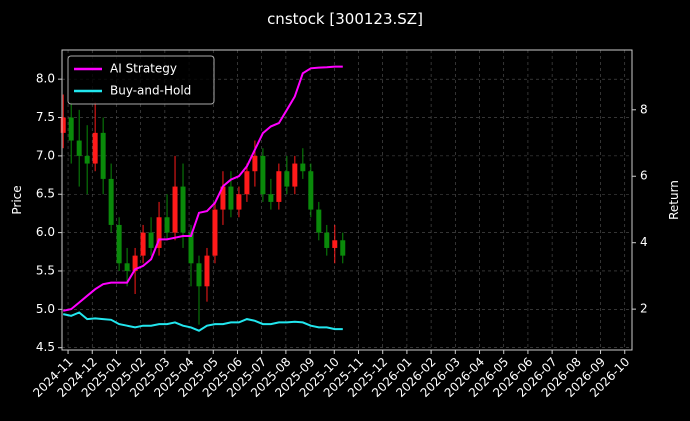  What do you see at coordinates (17, 199) in the screenshot?
I see `y-axis-label: Price` at bounding box center [17, 199].